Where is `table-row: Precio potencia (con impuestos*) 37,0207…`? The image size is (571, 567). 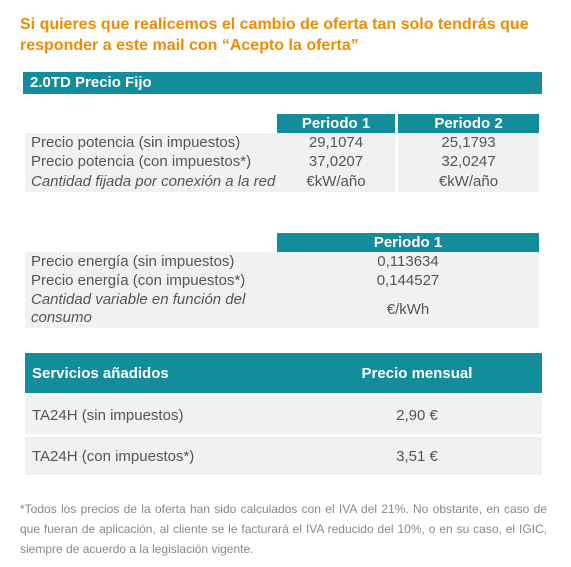
table-row: Precio potencia (con impuestos*) 37,0207… is located at coordinates (282, 161).